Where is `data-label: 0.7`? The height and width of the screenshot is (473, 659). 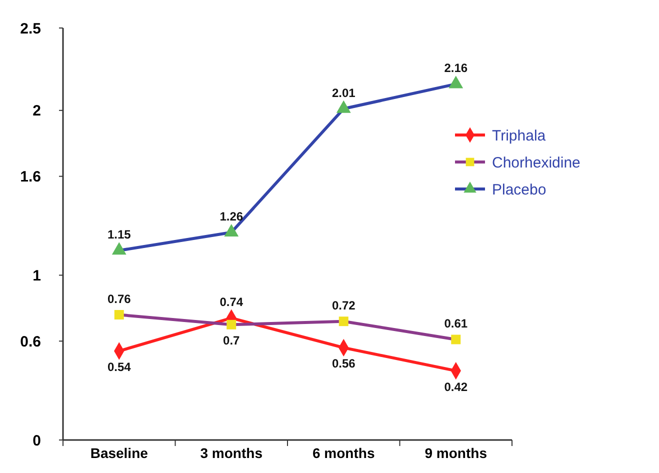
data-label: 0.7 is located at coordinates (231, 341).